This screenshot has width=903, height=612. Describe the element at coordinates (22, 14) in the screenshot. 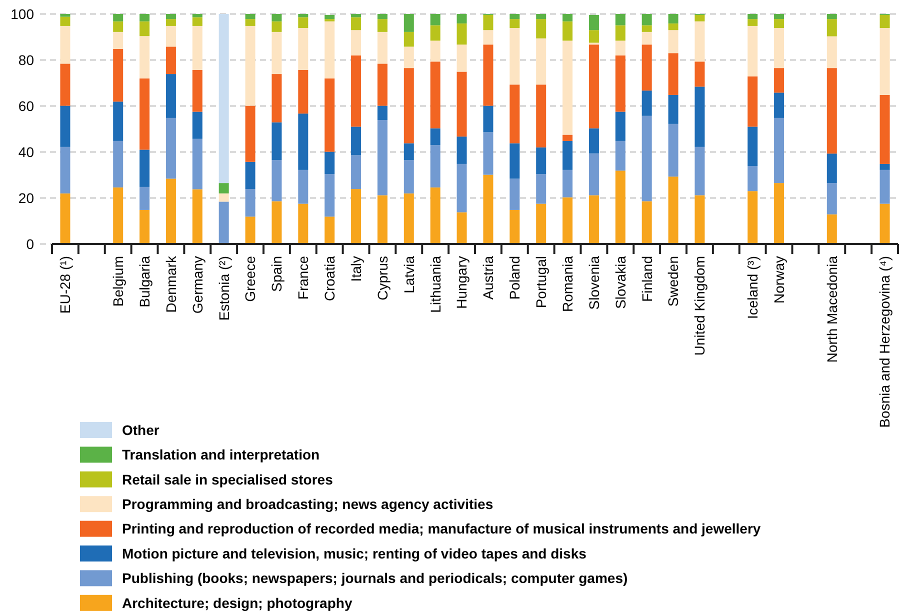

I see `y-tick-label: 100` at that location.